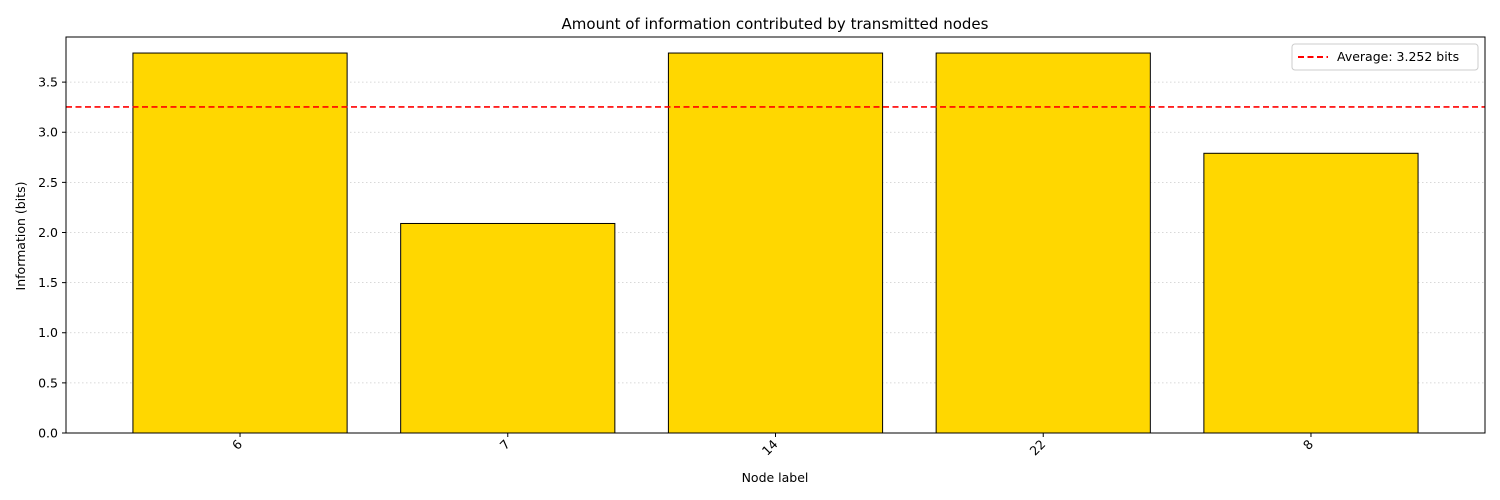 The image size is (1500, 500). I want to click on x-axis: 6 7 14 22 8, so click(772, 445).